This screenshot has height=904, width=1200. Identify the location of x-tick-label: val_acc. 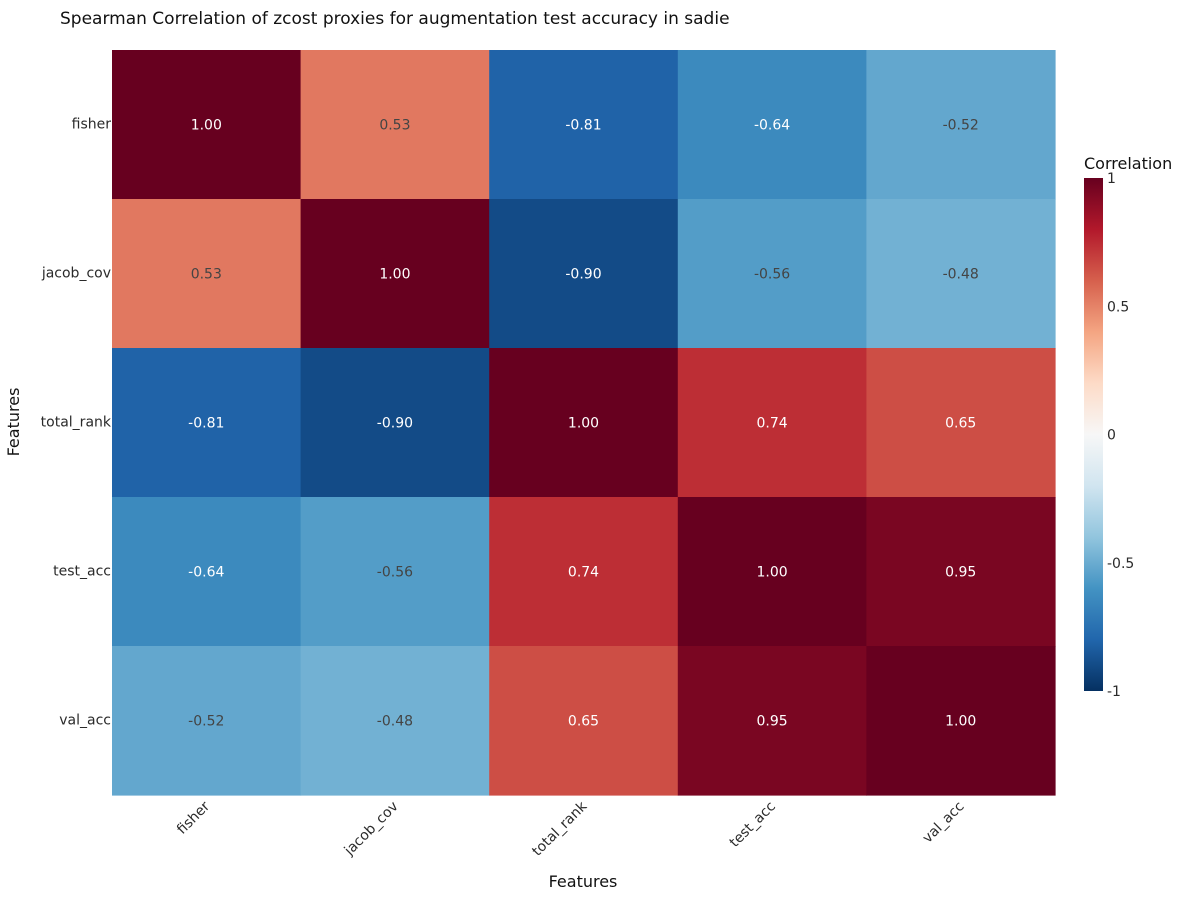
(944, 823).